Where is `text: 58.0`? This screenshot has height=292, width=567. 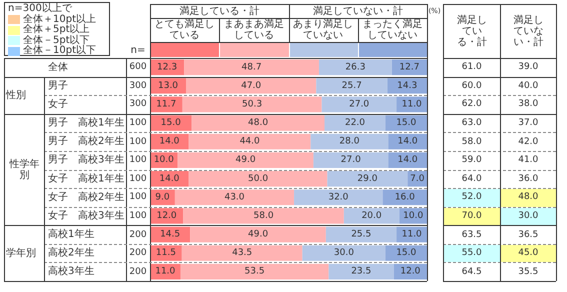 text: 58.0 is located at coordinates (471, 142).